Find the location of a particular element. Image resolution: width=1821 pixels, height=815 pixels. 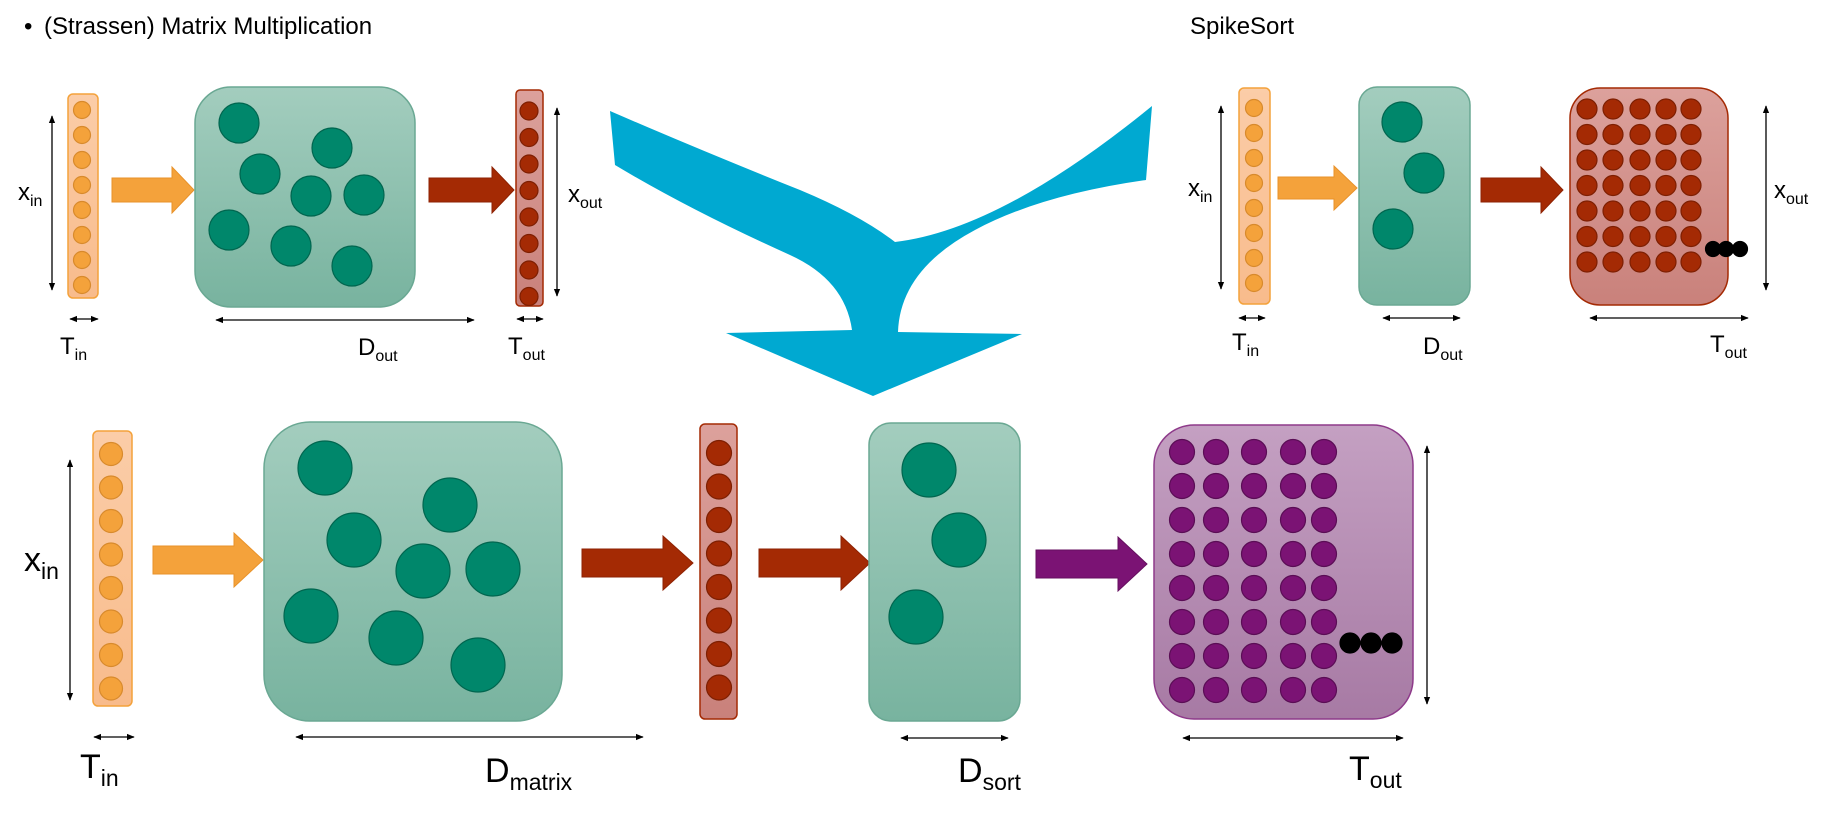

input-neurons is located at coordinates (82, 197).